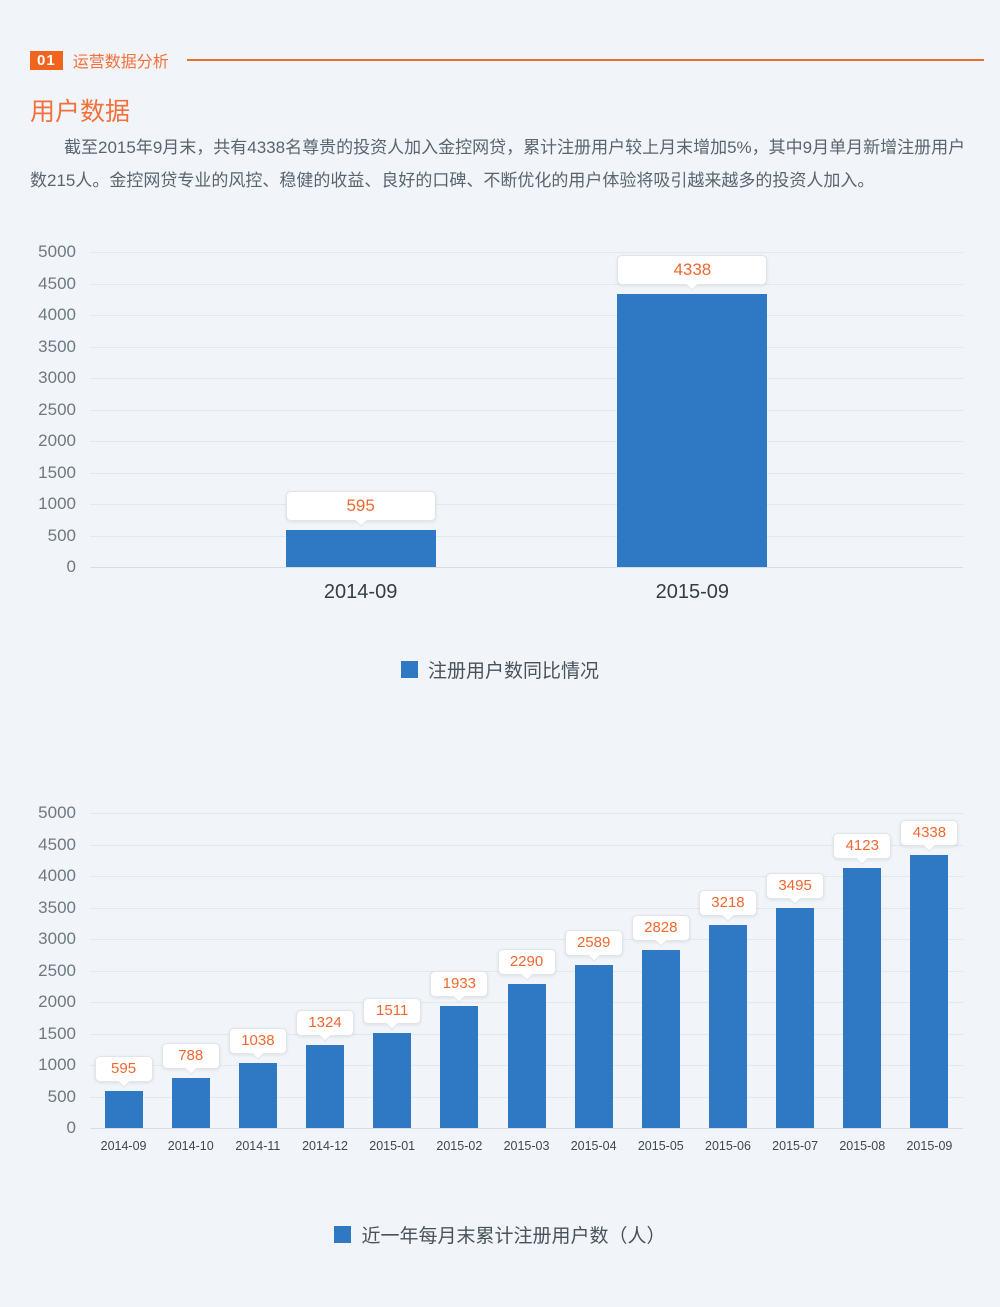 The width and height of the screenshot is (1000, 1307). I want to click on x-axis-tick-label: 2015-08, so click(862, 1146).